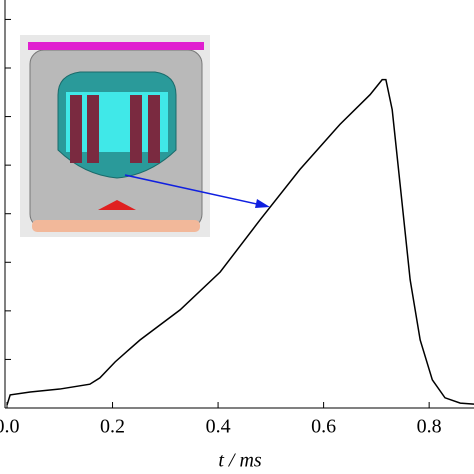  Describe the element at coordinates (112, 427) in the screenshot. I see `x-tick-label: 0.2` at that location.